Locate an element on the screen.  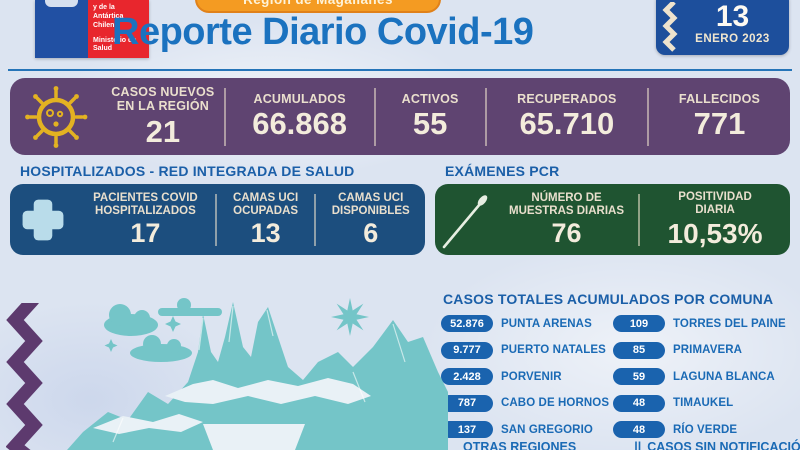
stat-value: 771 is located at coordinates (719, 124).